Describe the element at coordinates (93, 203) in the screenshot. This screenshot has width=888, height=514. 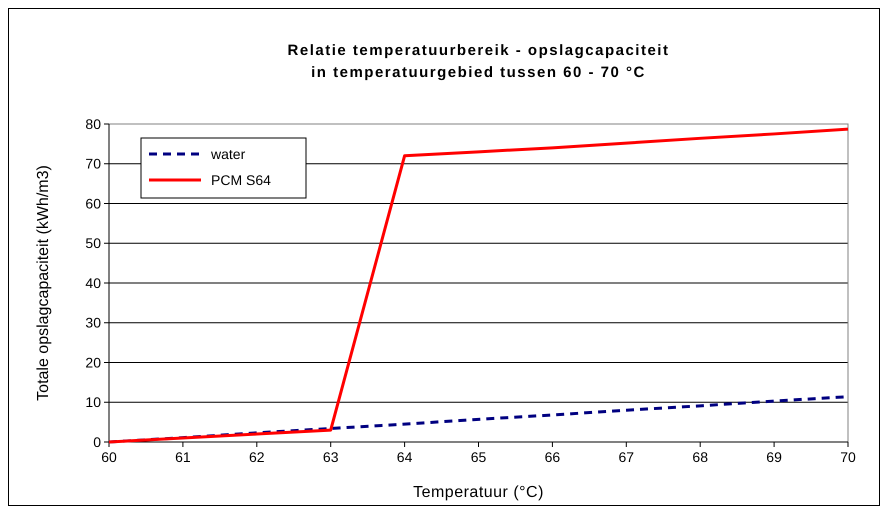
I see `y-tick-label: 60` at that location.